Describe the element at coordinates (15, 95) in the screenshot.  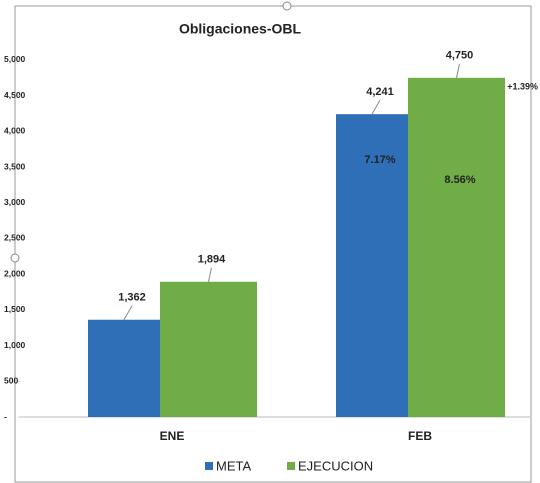
I see `y-tick-label: 4,500` at that location.